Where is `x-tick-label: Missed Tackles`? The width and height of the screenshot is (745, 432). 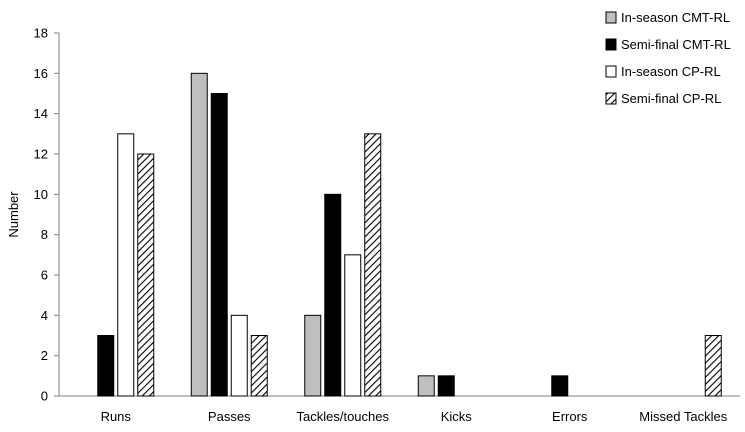
x-tick-label: Missed Tackles is located at coordinates (683, 416).